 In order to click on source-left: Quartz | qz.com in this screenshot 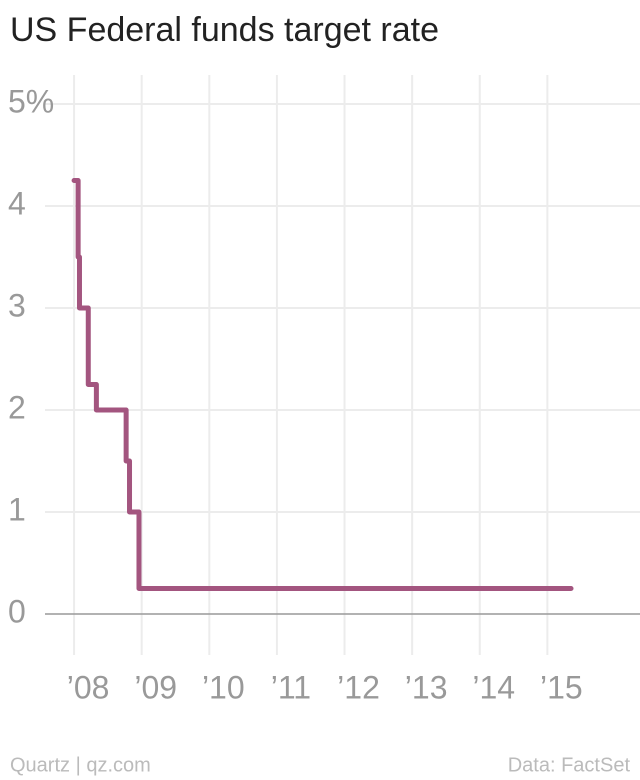, I will do `click(80, 765)`.